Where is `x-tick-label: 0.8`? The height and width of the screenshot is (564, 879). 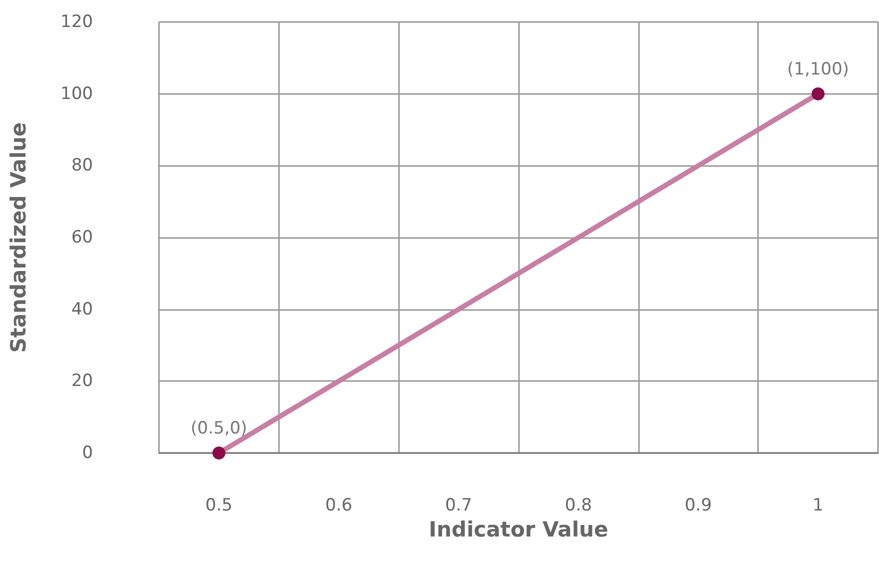 x-tick-label: 0.8 is located at coordinates (578, 506).